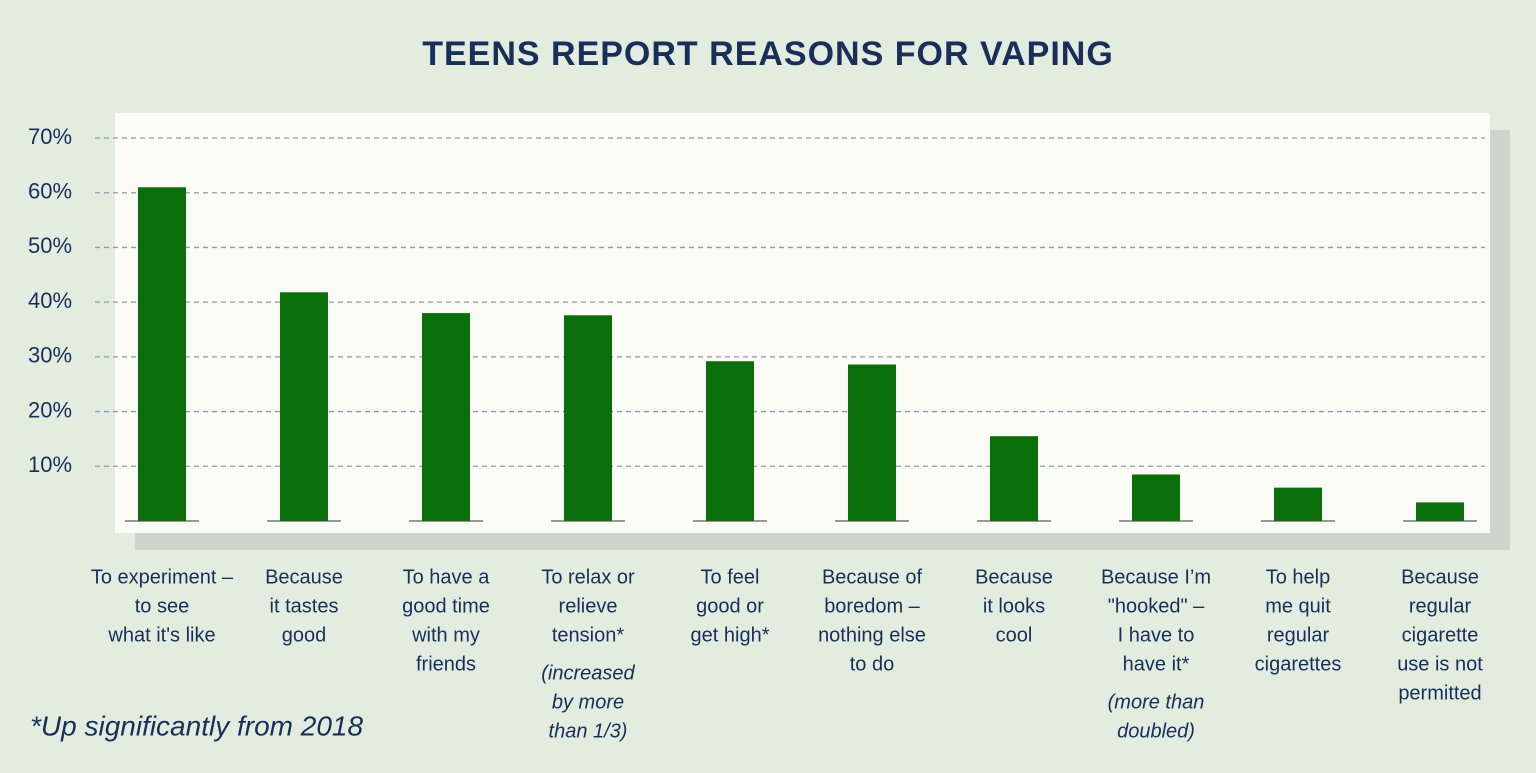 The image size is (1536, 773). Describe the element at coordinates (50, 409) in the screenshot. I see `y-tick-label: 20%` at that location.